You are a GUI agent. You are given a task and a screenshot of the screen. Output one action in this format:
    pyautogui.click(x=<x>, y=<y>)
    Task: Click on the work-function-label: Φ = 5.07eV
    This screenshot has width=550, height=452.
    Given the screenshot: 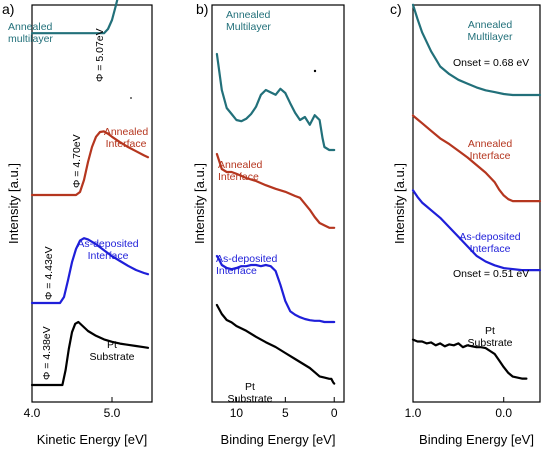 What is the action you would take?
    pyautogui.click(x=100, y=55)
    